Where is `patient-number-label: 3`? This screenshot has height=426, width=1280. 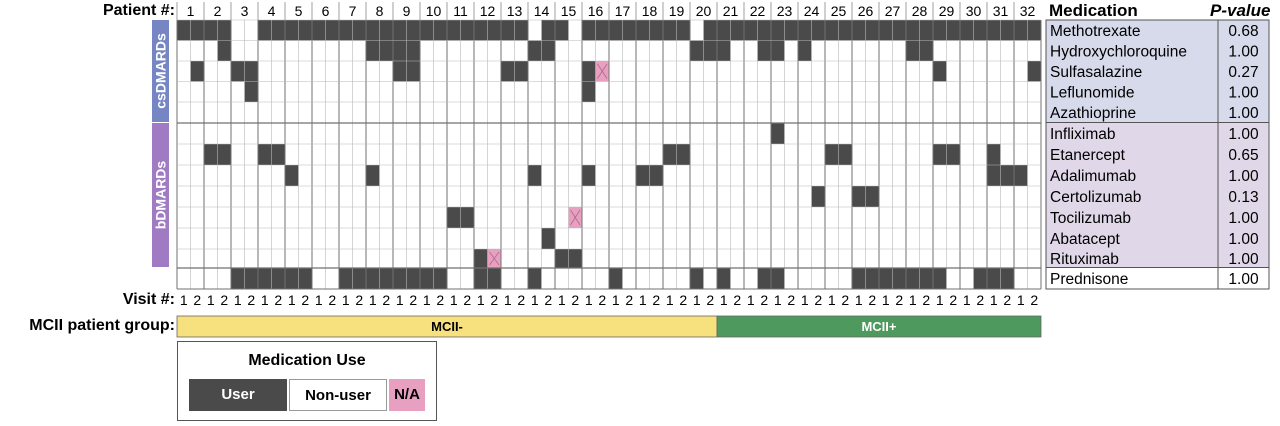 patient-number-label: 3 is located at coordinates (245, 11).